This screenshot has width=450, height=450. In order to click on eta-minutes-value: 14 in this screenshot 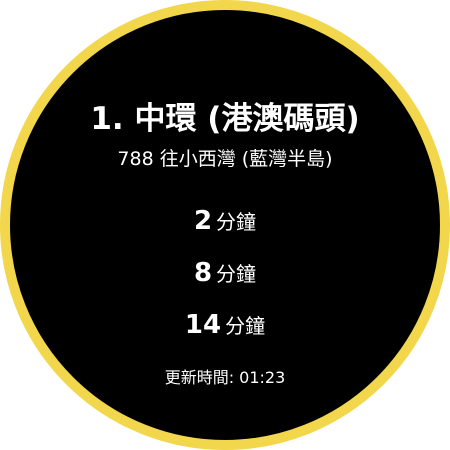, I will do `click(203, 325)`.